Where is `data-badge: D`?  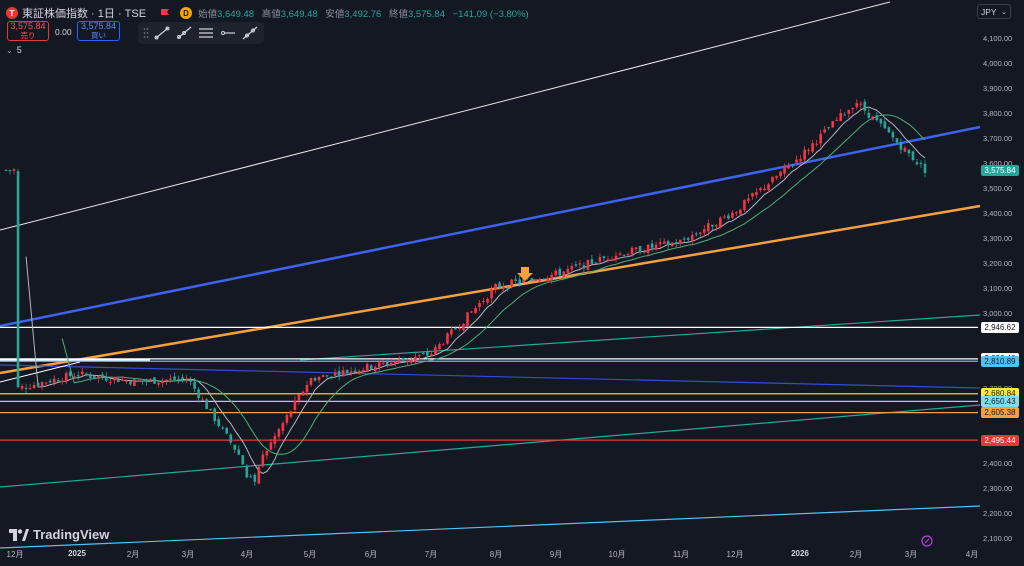 data-badge: D is located at coordinates (186, 13).